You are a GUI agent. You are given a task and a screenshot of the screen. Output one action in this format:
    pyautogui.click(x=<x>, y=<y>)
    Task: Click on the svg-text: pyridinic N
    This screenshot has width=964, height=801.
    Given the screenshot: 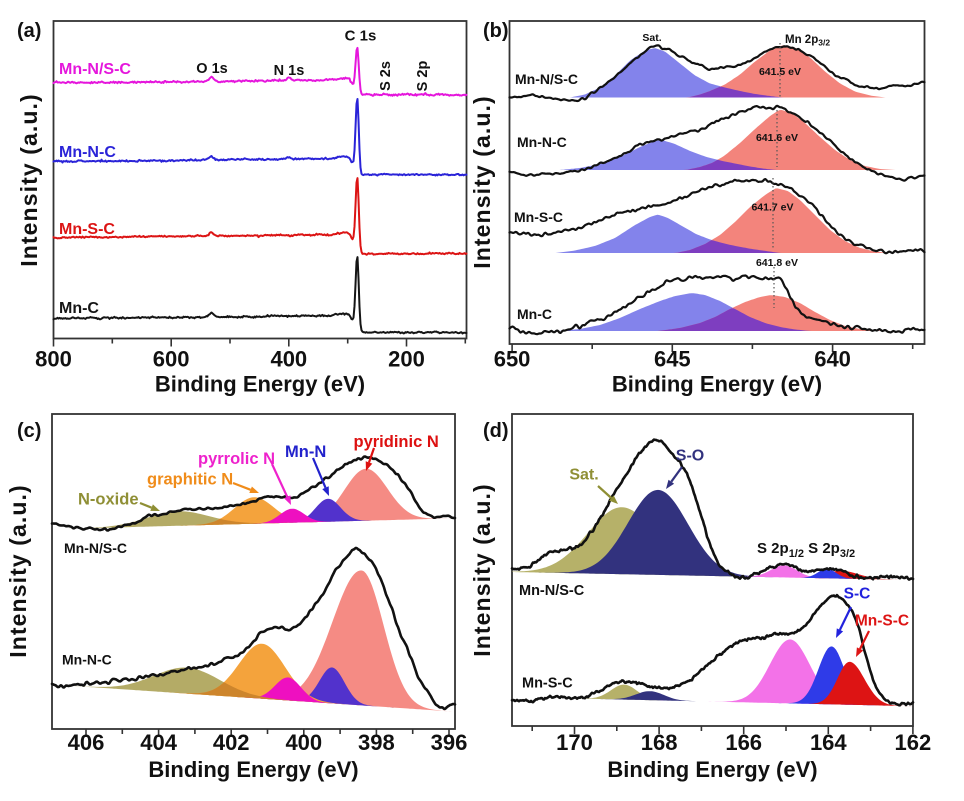 What is the action you would take?
    pyautogui.click(x=396, y=442)
    